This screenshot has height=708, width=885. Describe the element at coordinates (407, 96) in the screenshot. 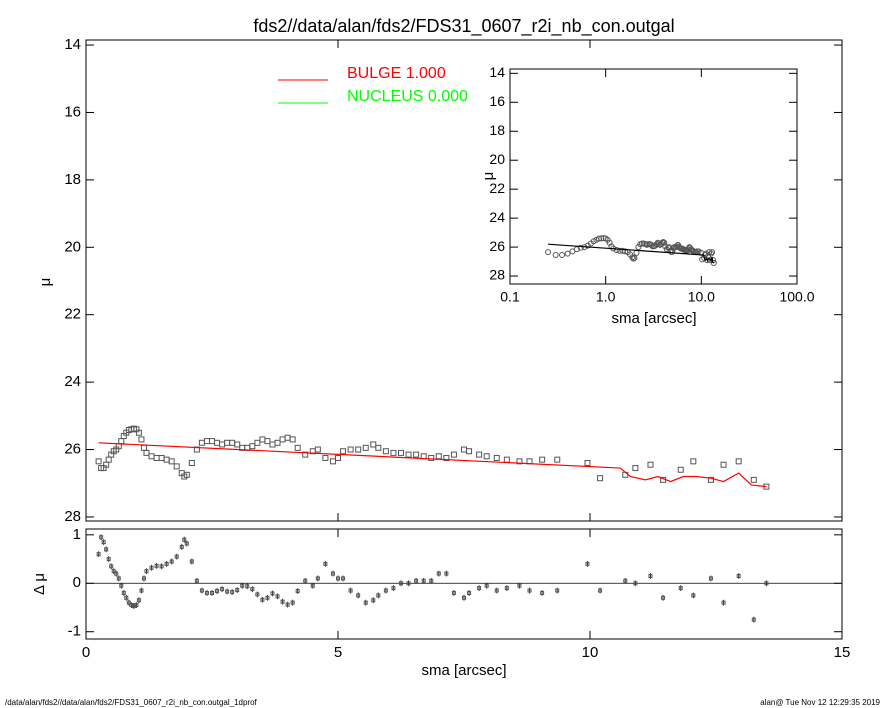

I see `legend-label: NUCLEUS 0.000` at that location.